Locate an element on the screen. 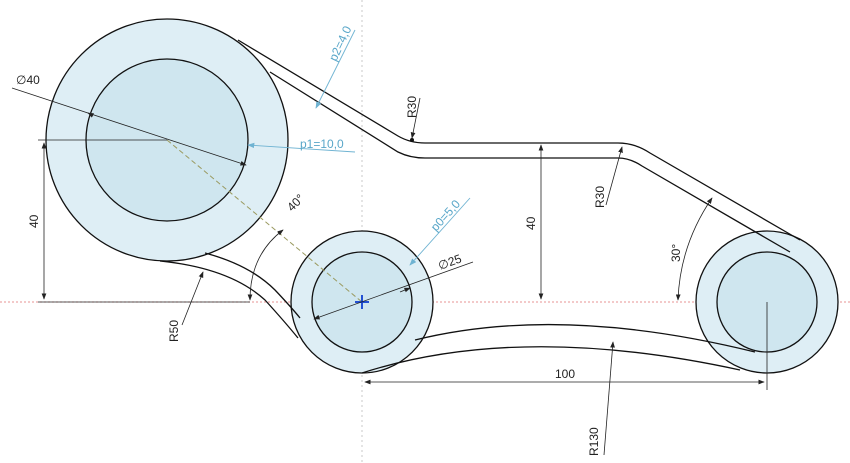  dim-r30-top-label: R30 is located at coordinates (412, 107).